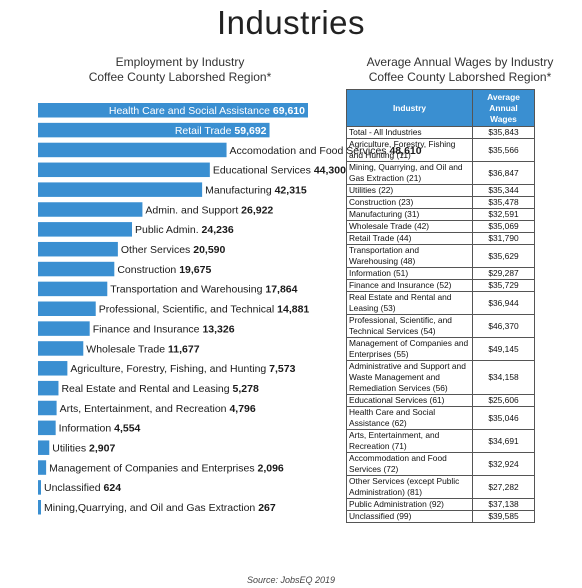 The image size is (582, 588). What do you see at coordinates (409, 238) in the screenshot?
I see `wage-industry-cell: Retail Trade (44)` at bounding box center [409, 238].